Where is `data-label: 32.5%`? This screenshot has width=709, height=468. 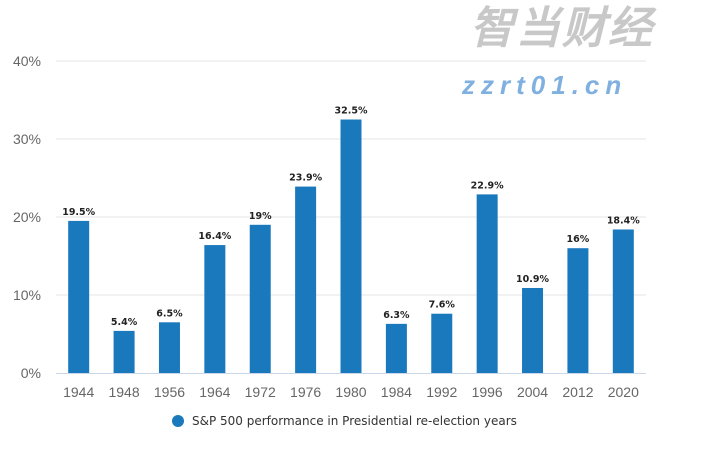
data-label: 32.5% is located at coordinates (351, 111).